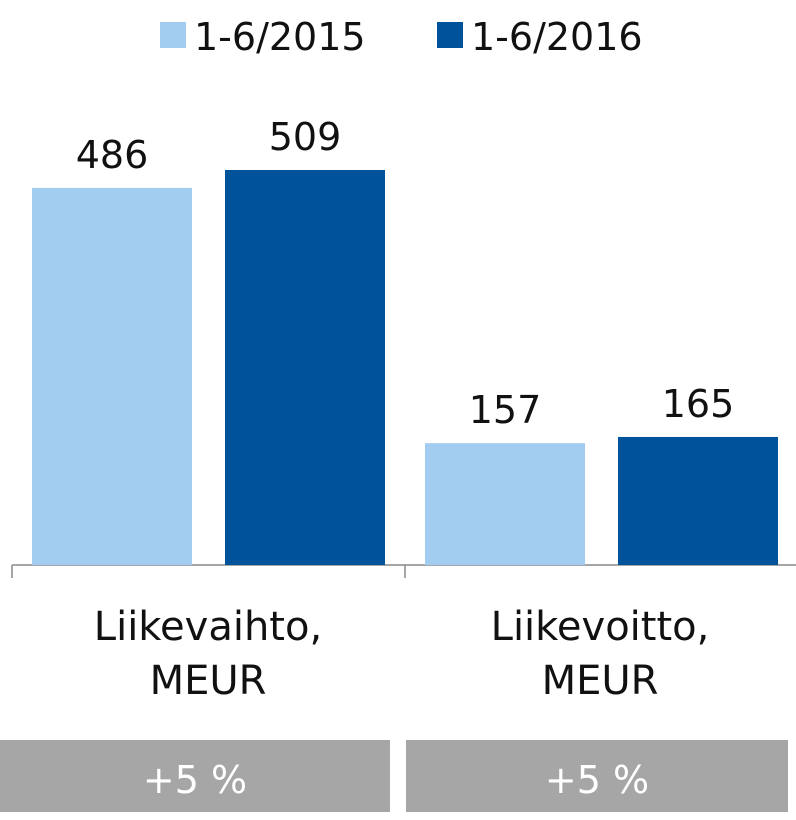 Image resolution: width=796 pixels, height=820 pixels. Describe the element at coordinates (305, 137) in the screenshot. I see `data-label: 509` at that location.